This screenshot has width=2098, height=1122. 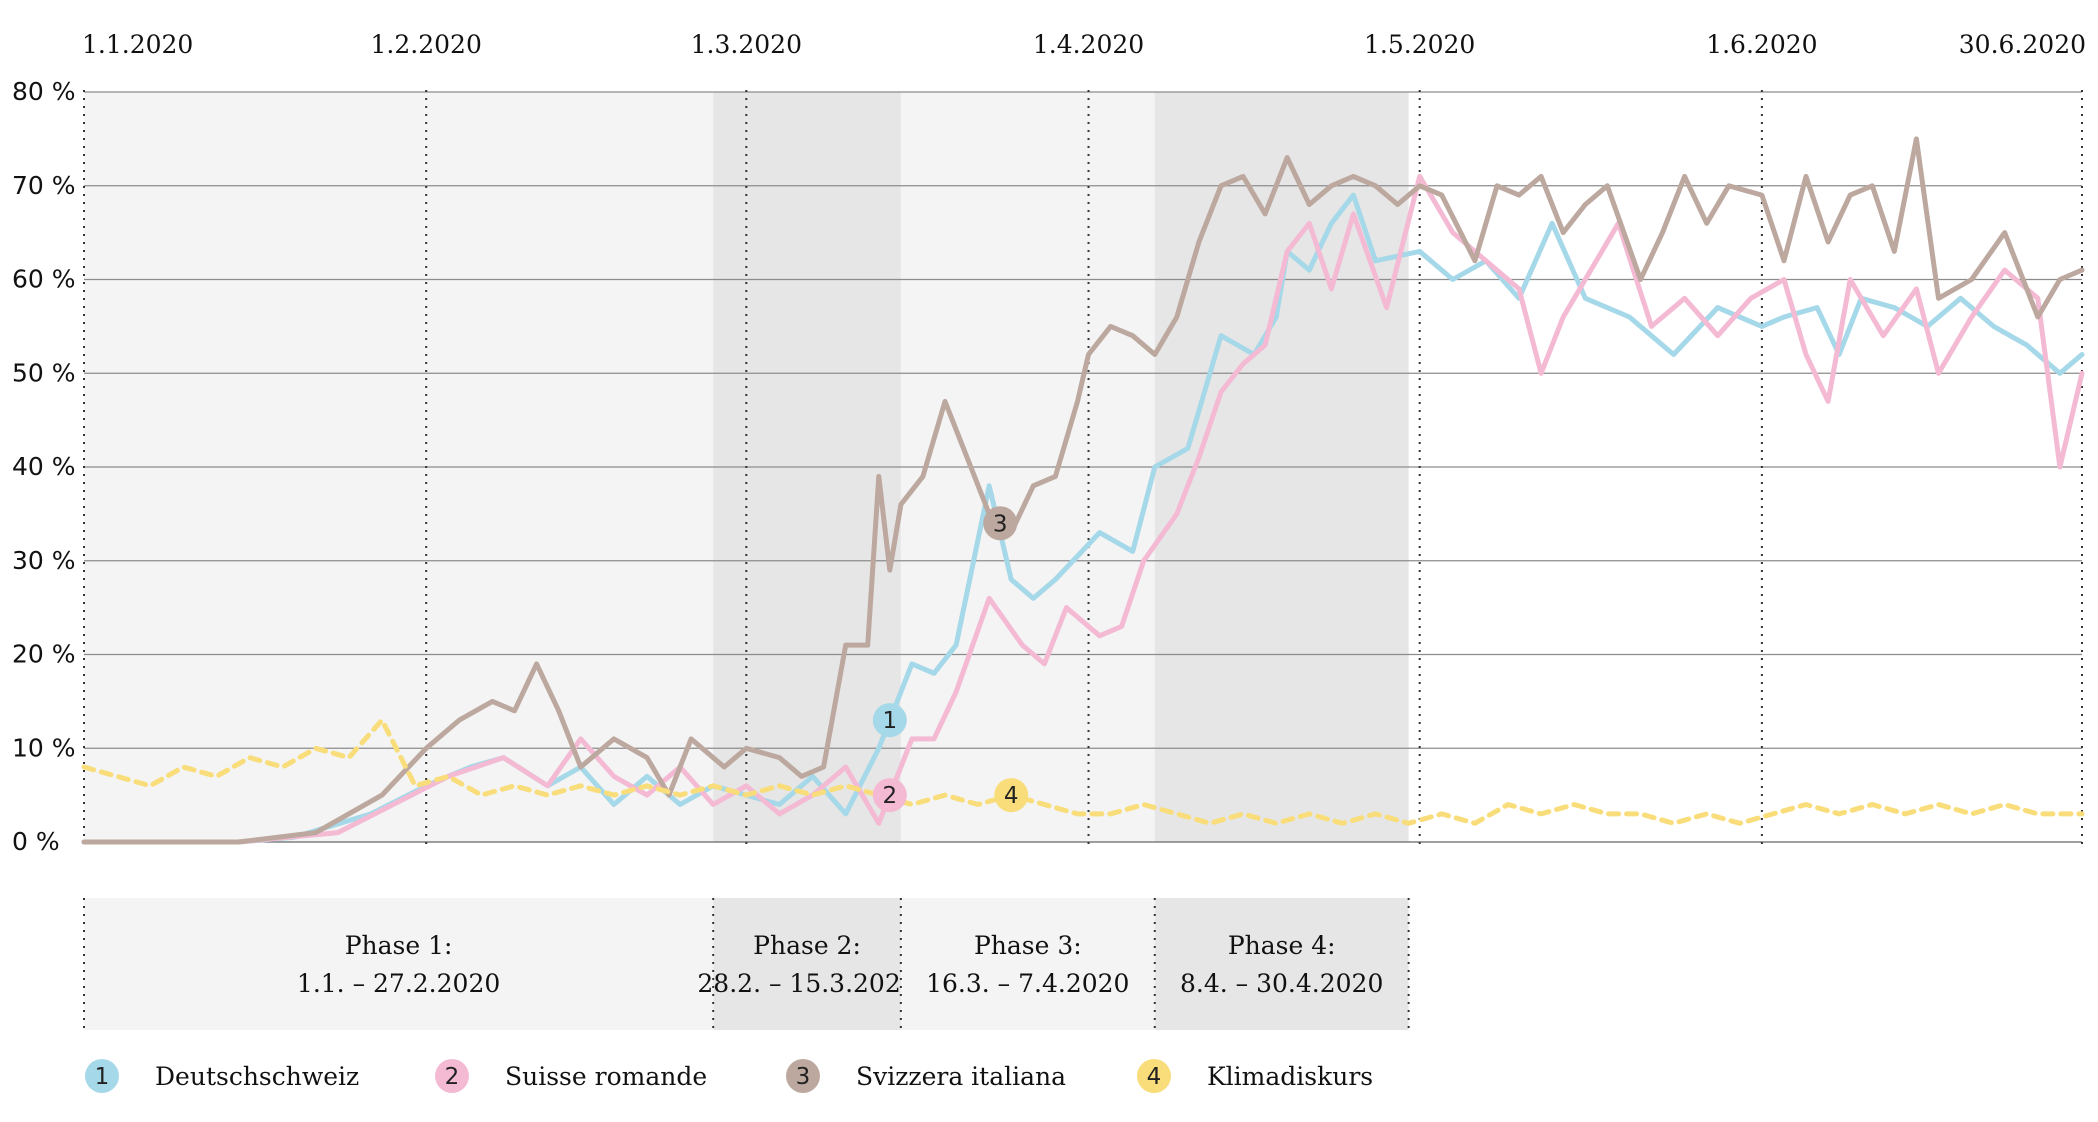 I want to click on y-axis-ticks: 0 % 10 % 20 % 30 % 40 % 50 % 60 % 70 % 80 %, so click(x=44, y=466).